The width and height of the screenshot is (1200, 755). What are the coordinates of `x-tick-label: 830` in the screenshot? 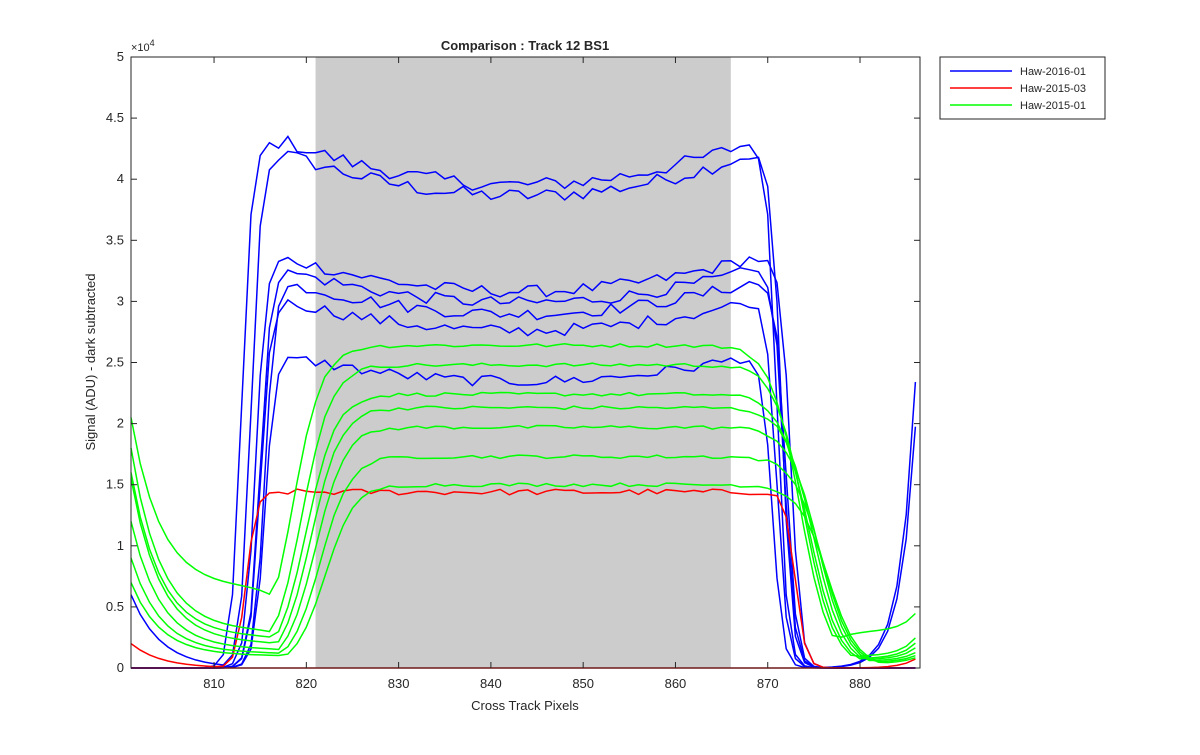 It's located at (399, 683).